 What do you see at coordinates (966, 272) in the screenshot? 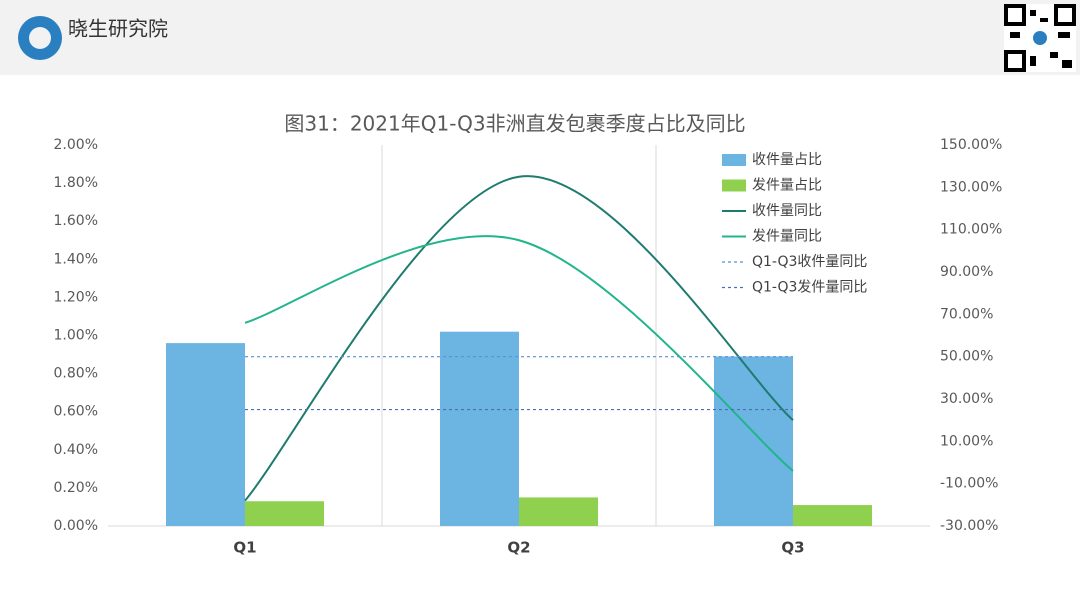
I see `y2-tick-label: 90.00%` at bounding box center [966, 272].